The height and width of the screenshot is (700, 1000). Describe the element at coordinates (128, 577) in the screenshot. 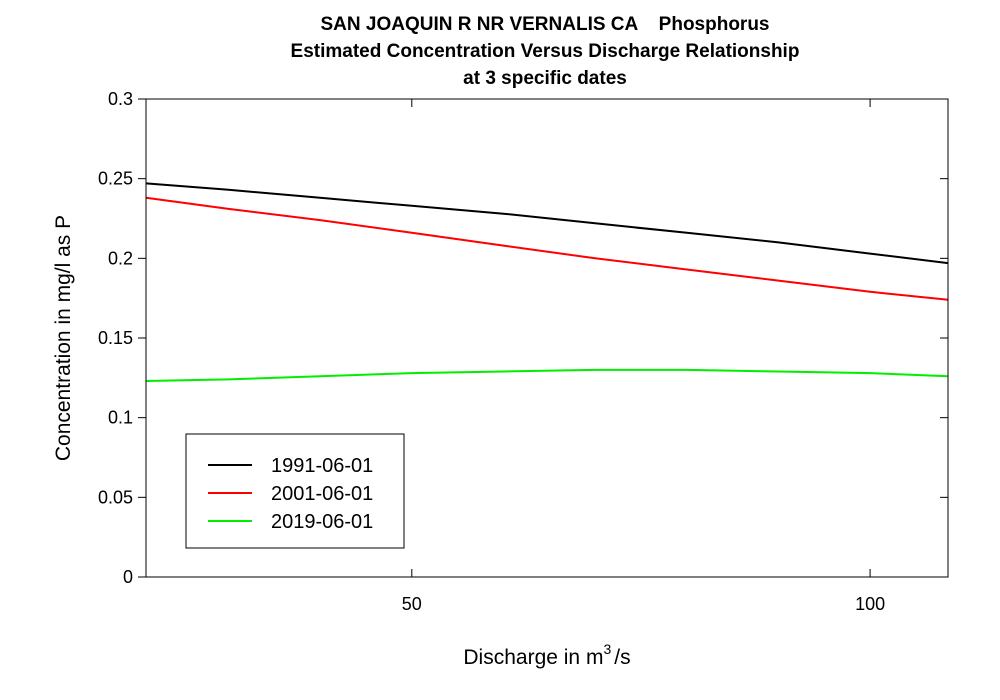

I see `y-tick-label: 0` at that location.